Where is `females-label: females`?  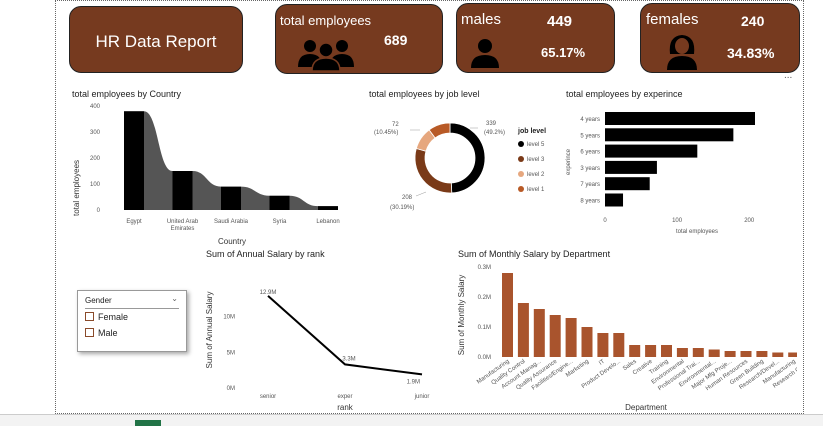
females-label: females is located at coordinates (672, 19).